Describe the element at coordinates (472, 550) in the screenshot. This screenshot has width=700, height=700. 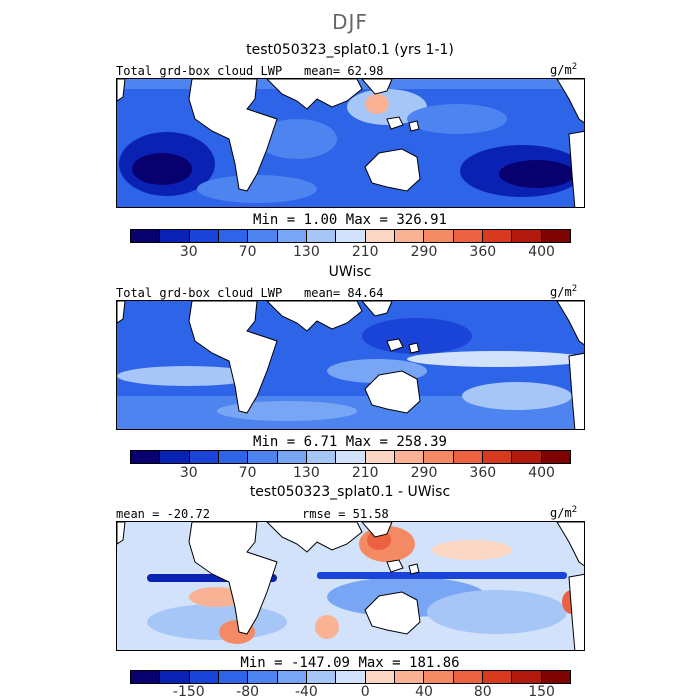
I see `panel-3-field-north-pacific-pos` at that location.